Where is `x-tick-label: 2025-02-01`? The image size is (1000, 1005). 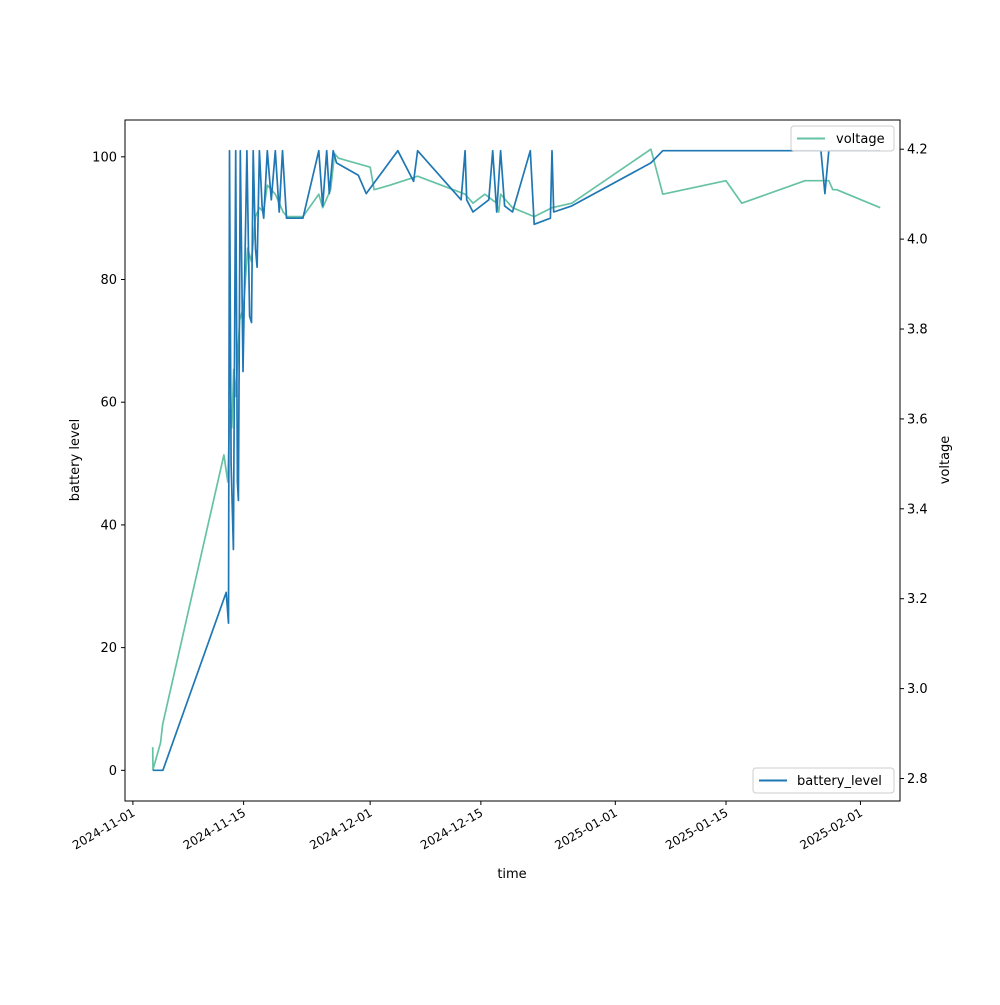 x-tick-label: 2025-02-01 is located at coordinates (831, 828).